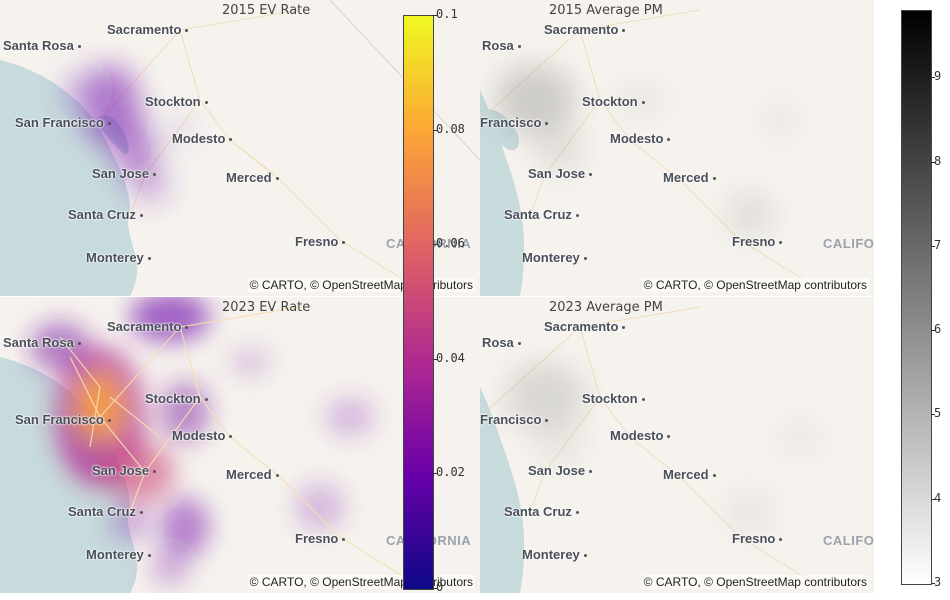 The width and height of the screenshot is (950, 600). What do you see at coordinates (447, 14) in the screenshot?
I see `colorbar-tick-label: 0.1` at bounding box center [447, 14].